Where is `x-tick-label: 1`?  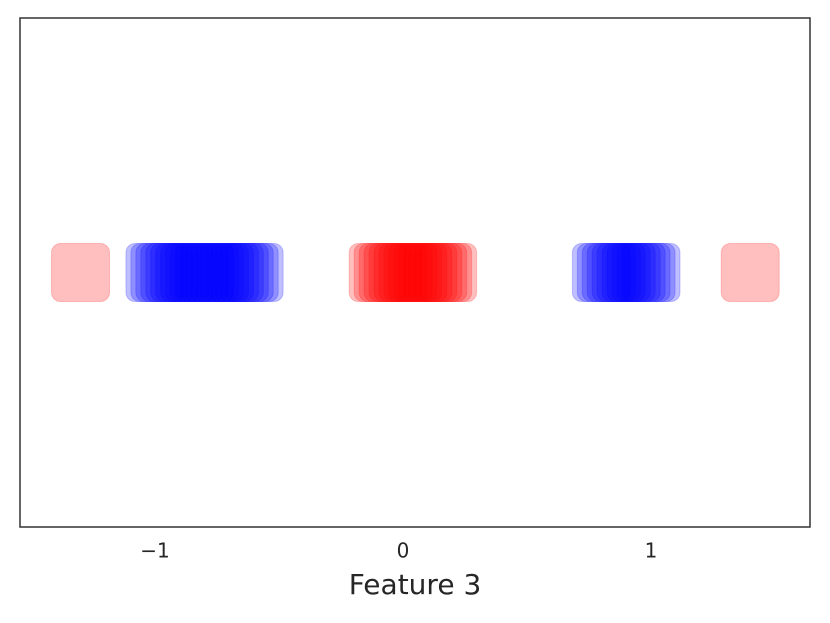 x-tick-label: 1 is located at coordinates (651, 551).